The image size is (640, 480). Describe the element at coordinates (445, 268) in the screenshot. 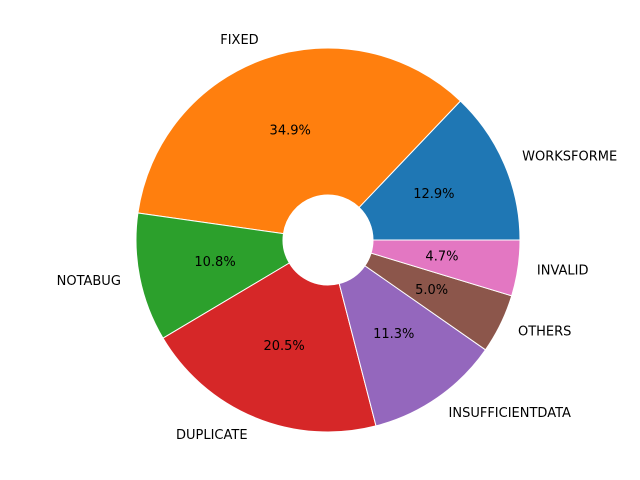

I see `pie-slice-invalid` at that location.